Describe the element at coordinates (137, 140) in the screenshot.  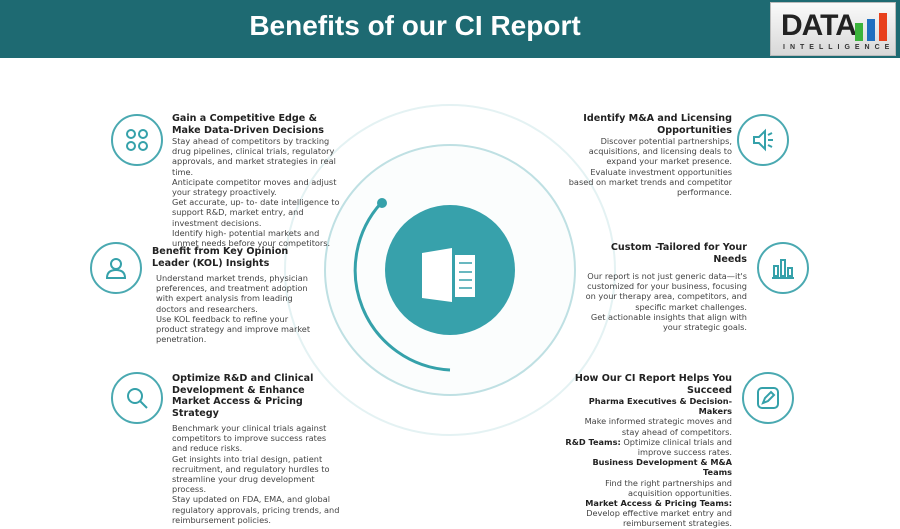
I see `clover-grid-icon` at that location.